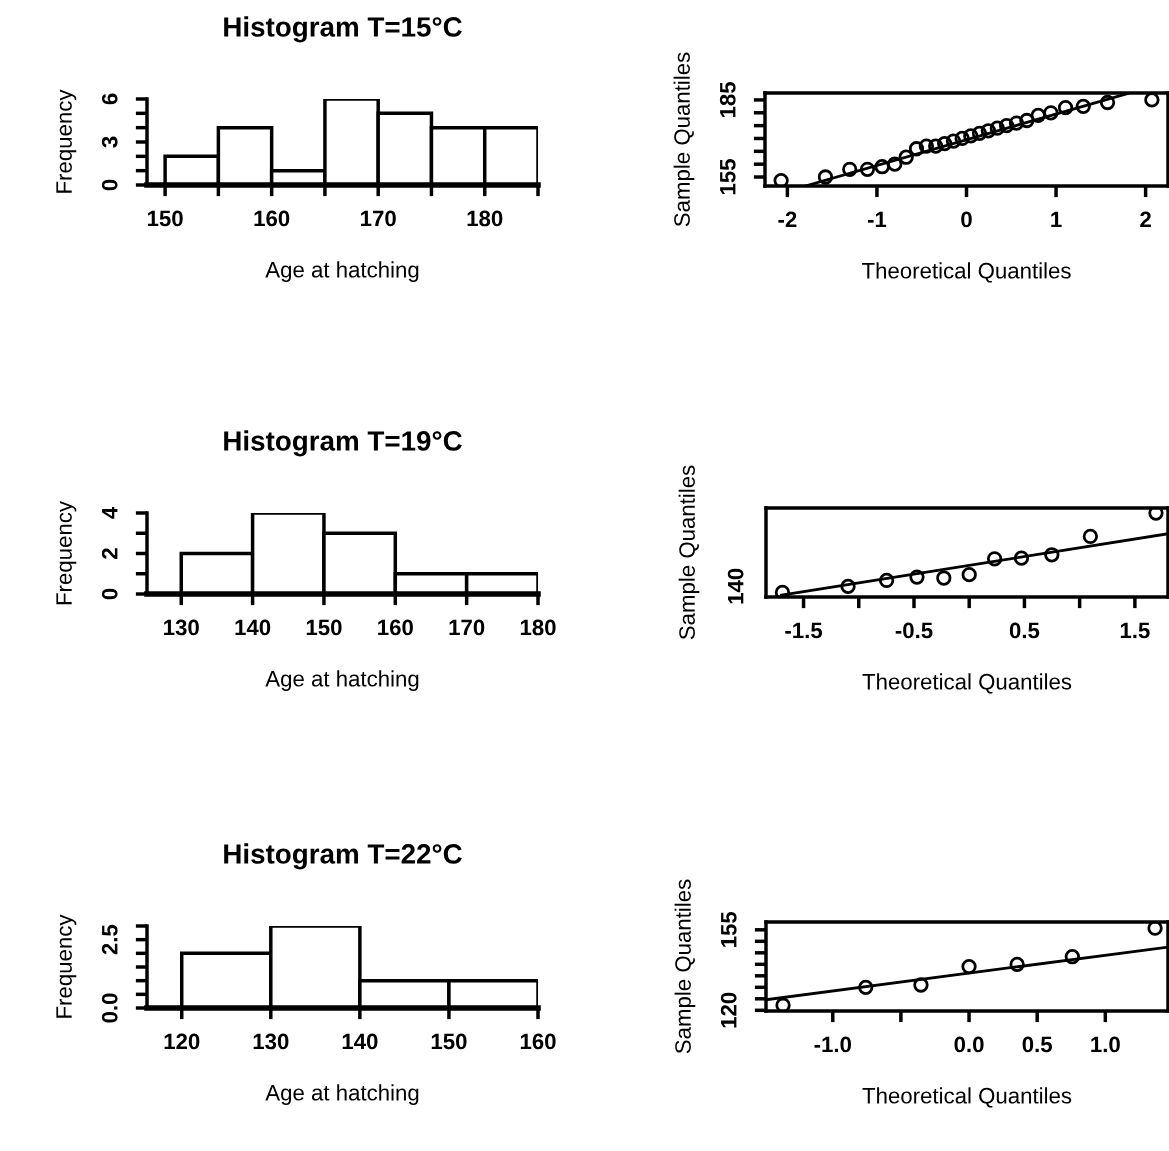  Describe the element at coordinates (343, 29) in the screenshot. I see `chart-title: Histogram T=15°C` at that location.